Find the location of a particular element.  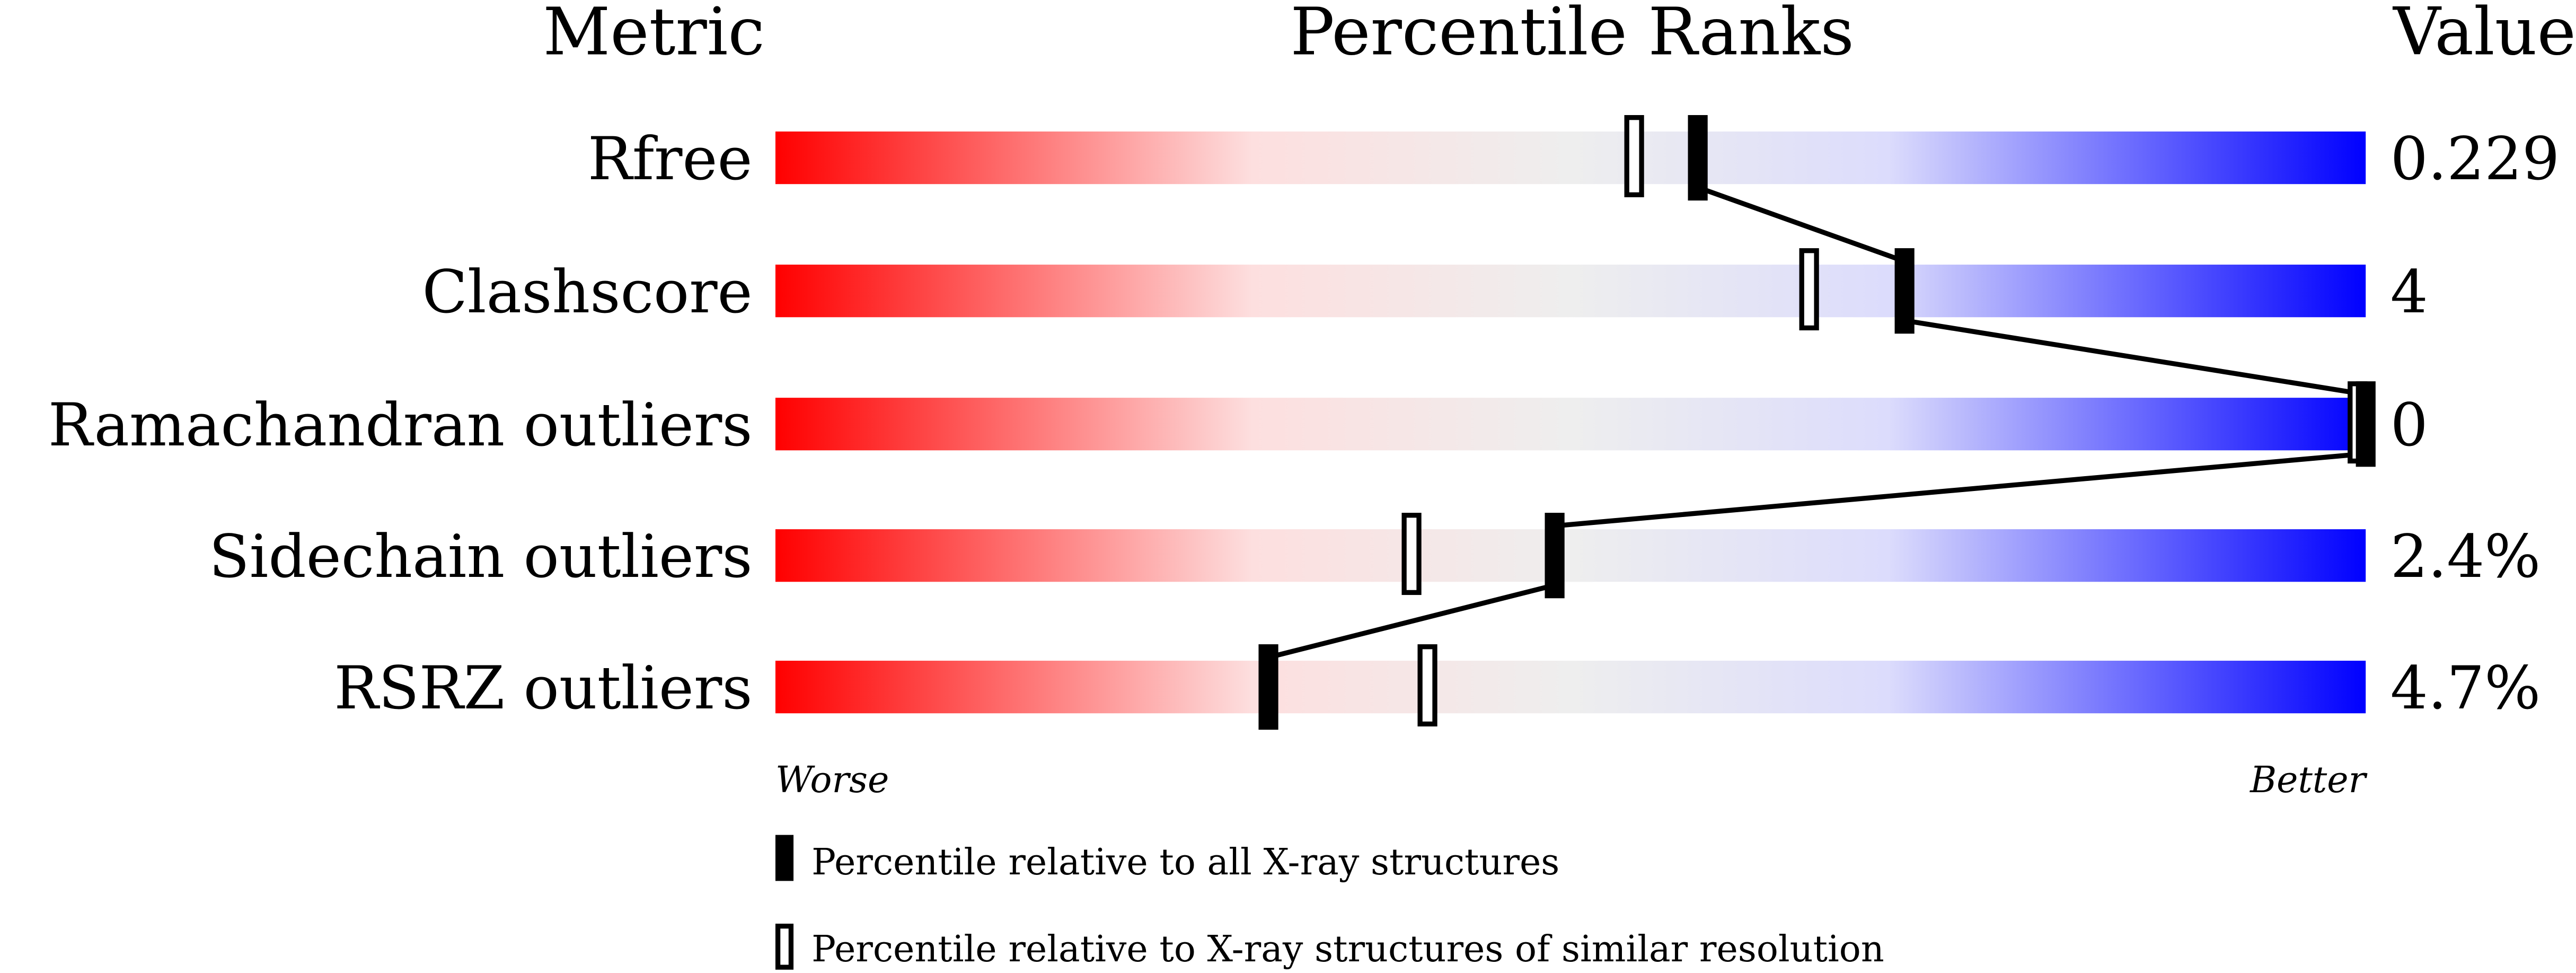

legend-open-marker-icon is located at coordinates (784, 946).